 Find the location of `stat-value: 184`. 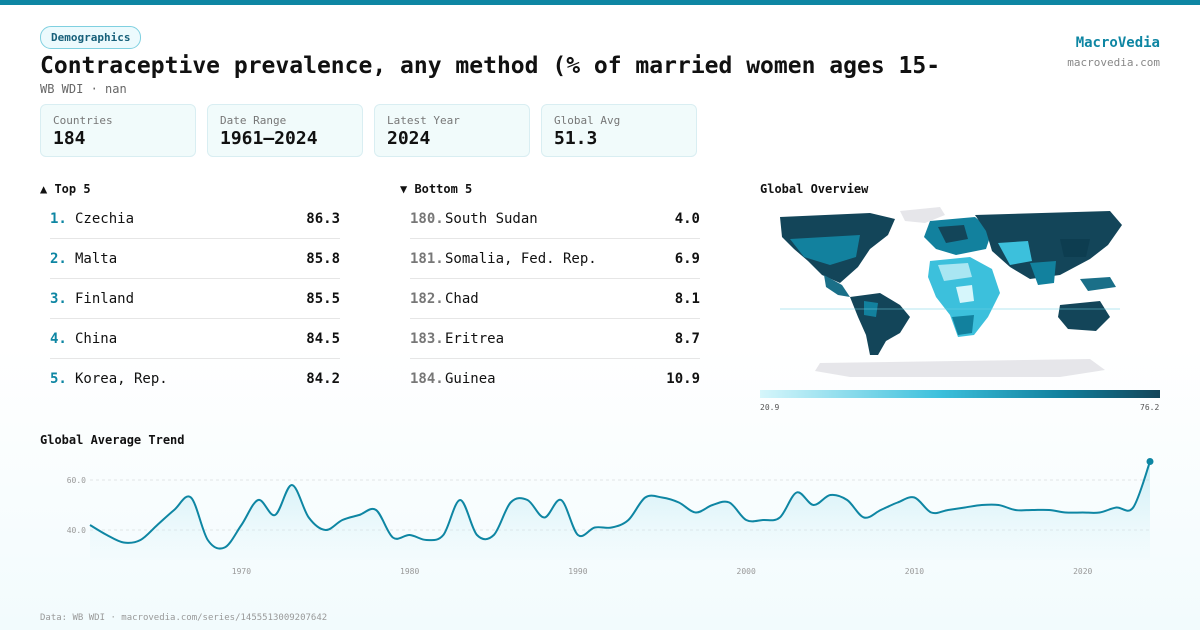

stat-value: 184 is located at coordinates (69, 138).